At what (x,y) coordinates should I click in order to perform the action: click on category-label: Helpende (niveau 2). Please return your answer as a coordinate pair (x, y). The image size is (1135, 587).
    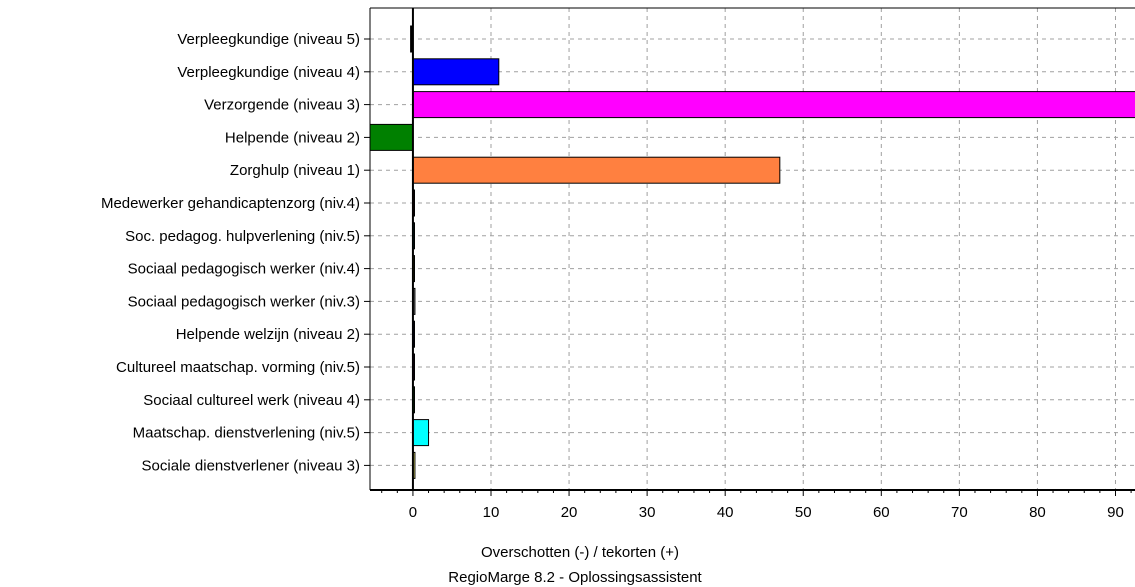
    Looking at the image, I should click on (292, 137).